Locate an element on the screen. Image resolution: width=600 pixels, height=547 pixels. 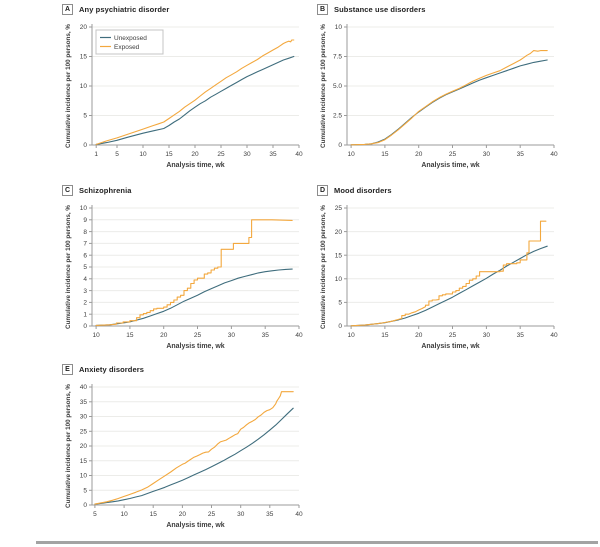
panel-b-header: B Substance use disorders is located at coordinates (439, 9).